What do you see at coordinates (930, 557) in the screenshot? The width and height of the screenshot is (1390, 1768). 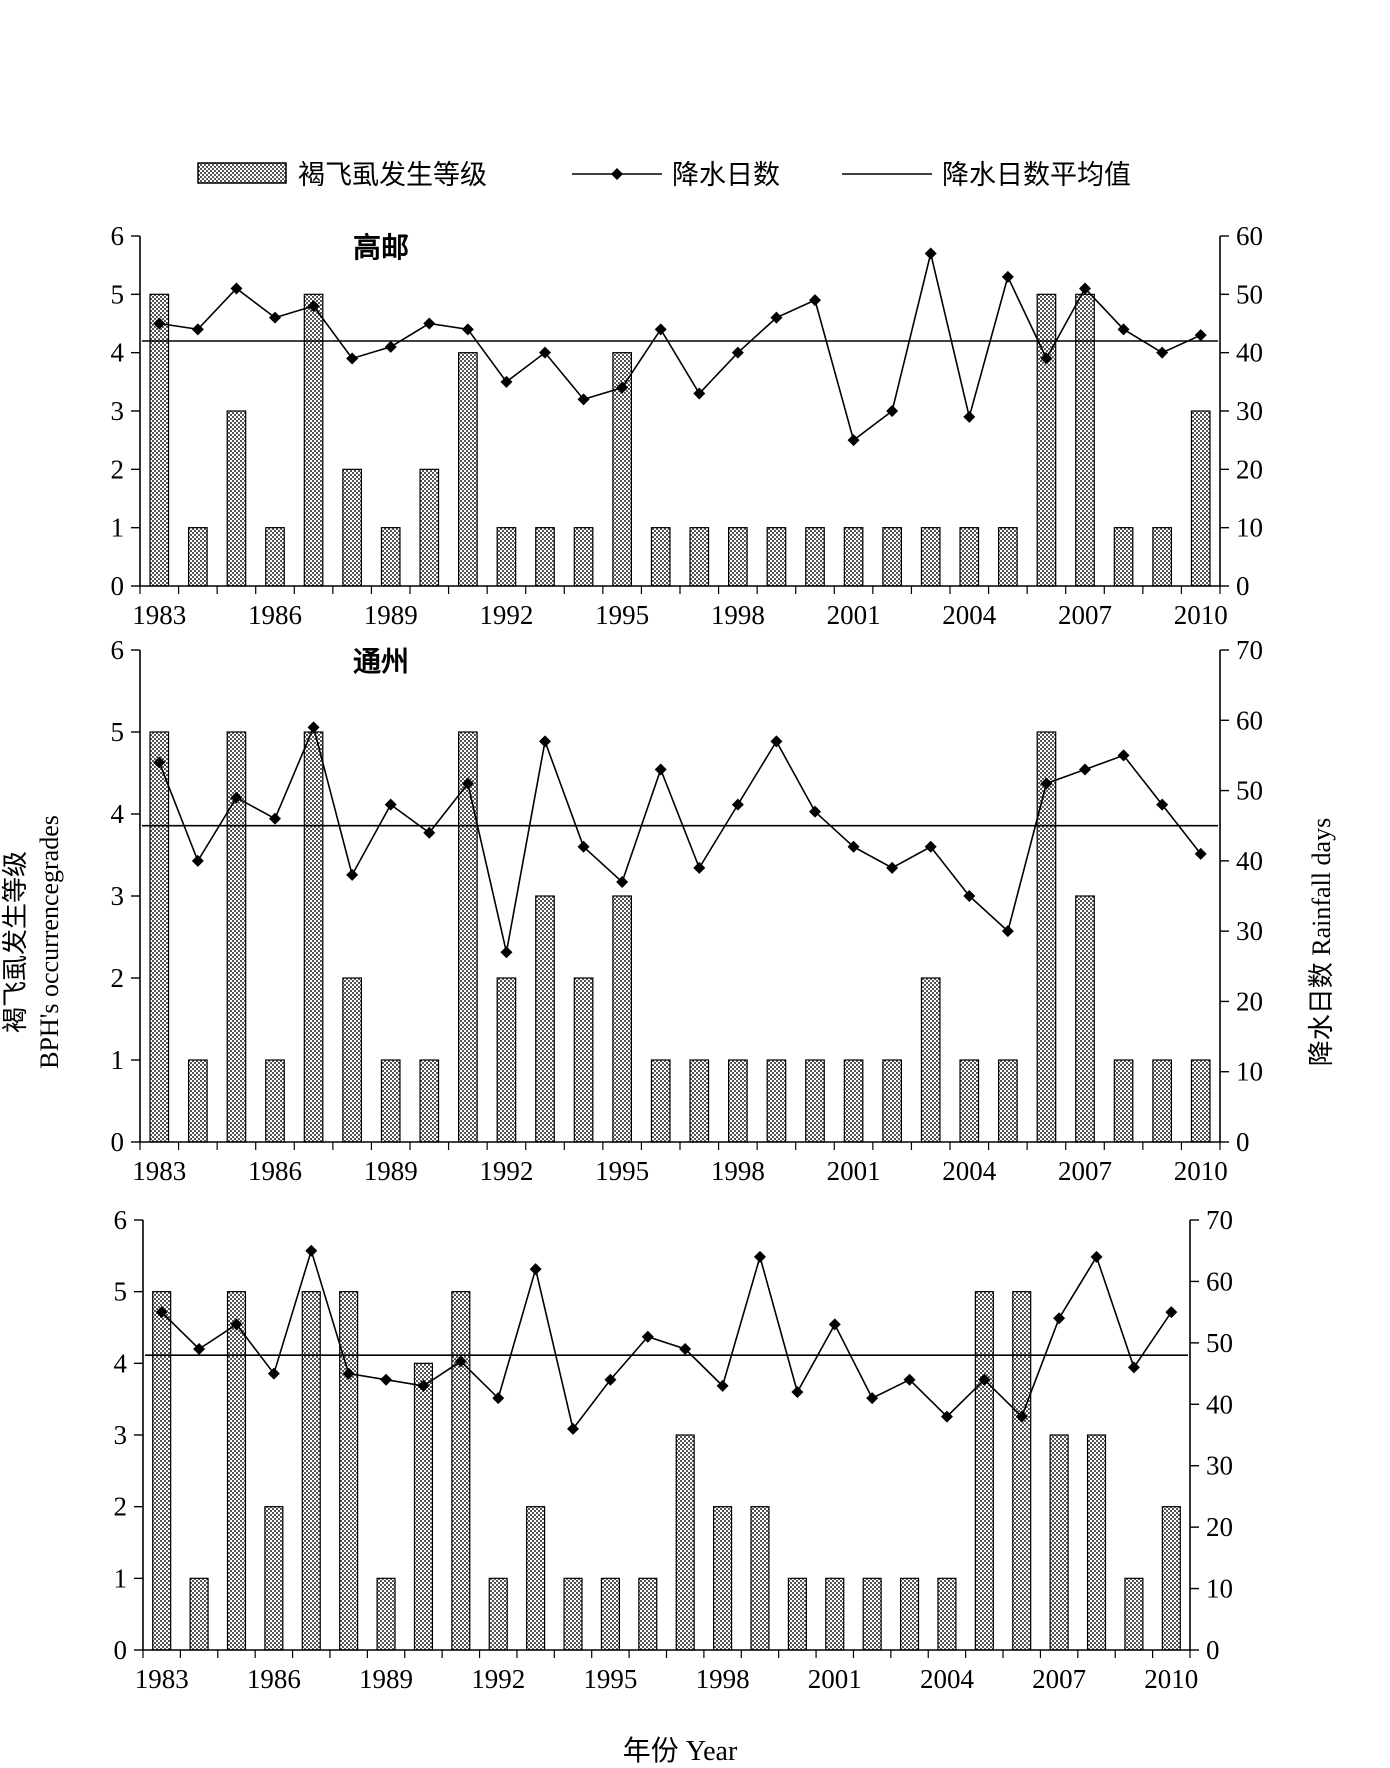 I see `bar-2003` at bounding box center [930, 557].